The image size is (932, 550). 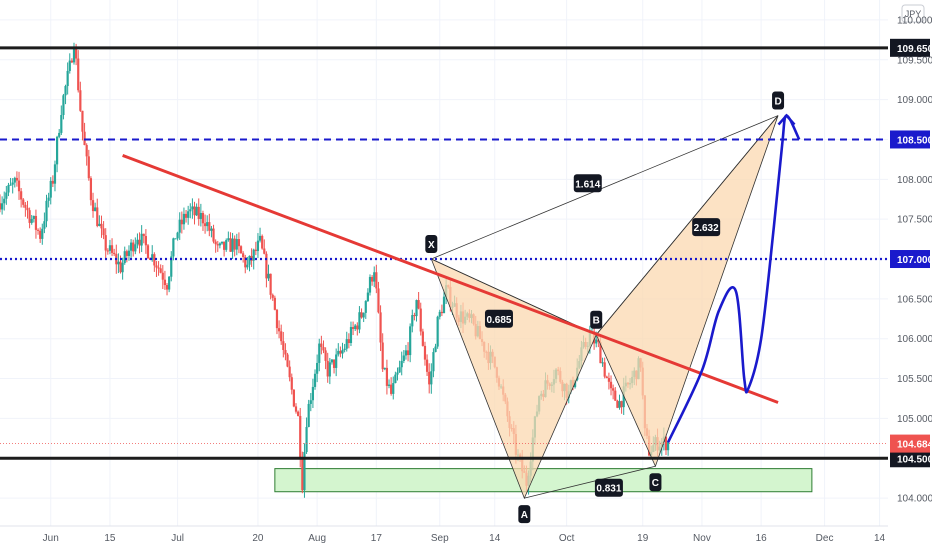 I want to click on pattern-bd-line, so click(x=687, y=225).